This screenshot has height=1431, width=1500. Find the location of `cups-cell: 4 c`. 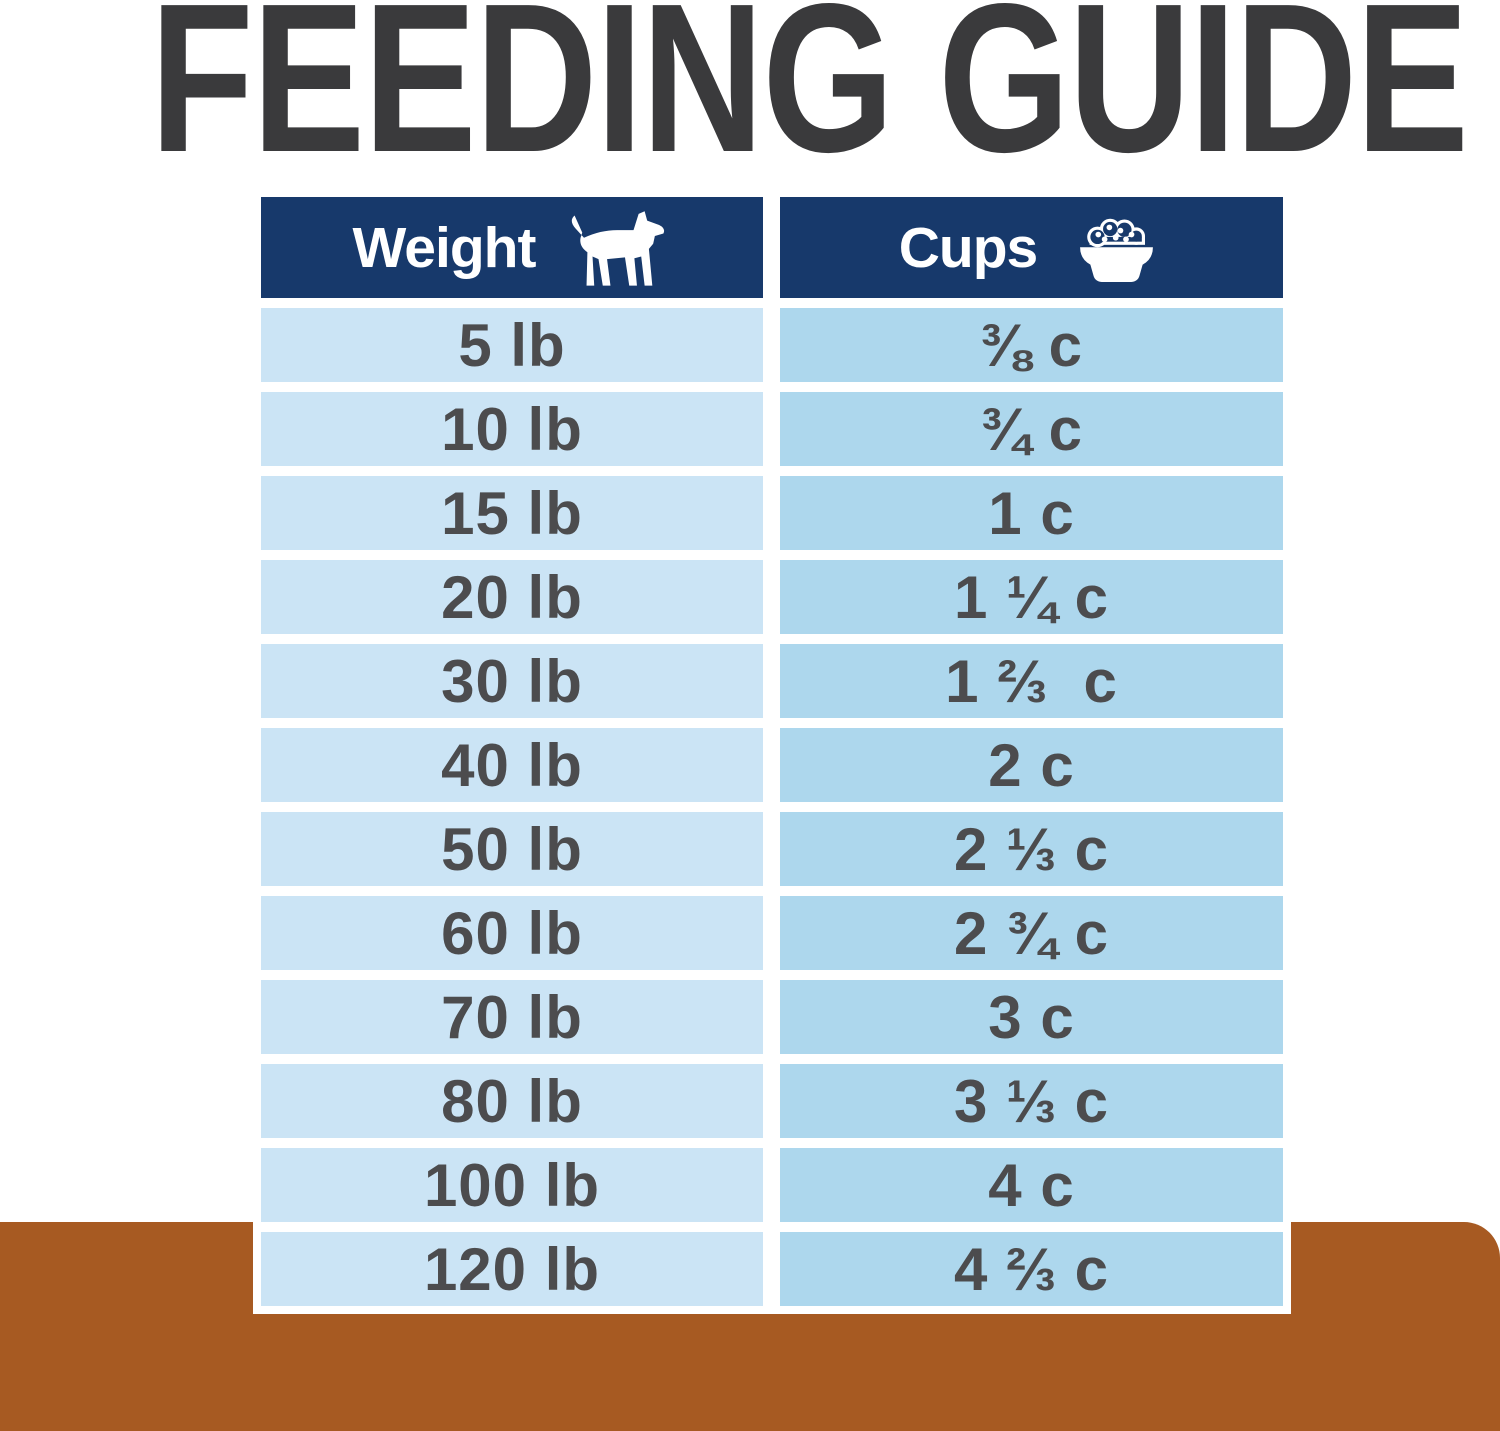

cups-cell: 4 c is located at coordinates (1031, 1185).